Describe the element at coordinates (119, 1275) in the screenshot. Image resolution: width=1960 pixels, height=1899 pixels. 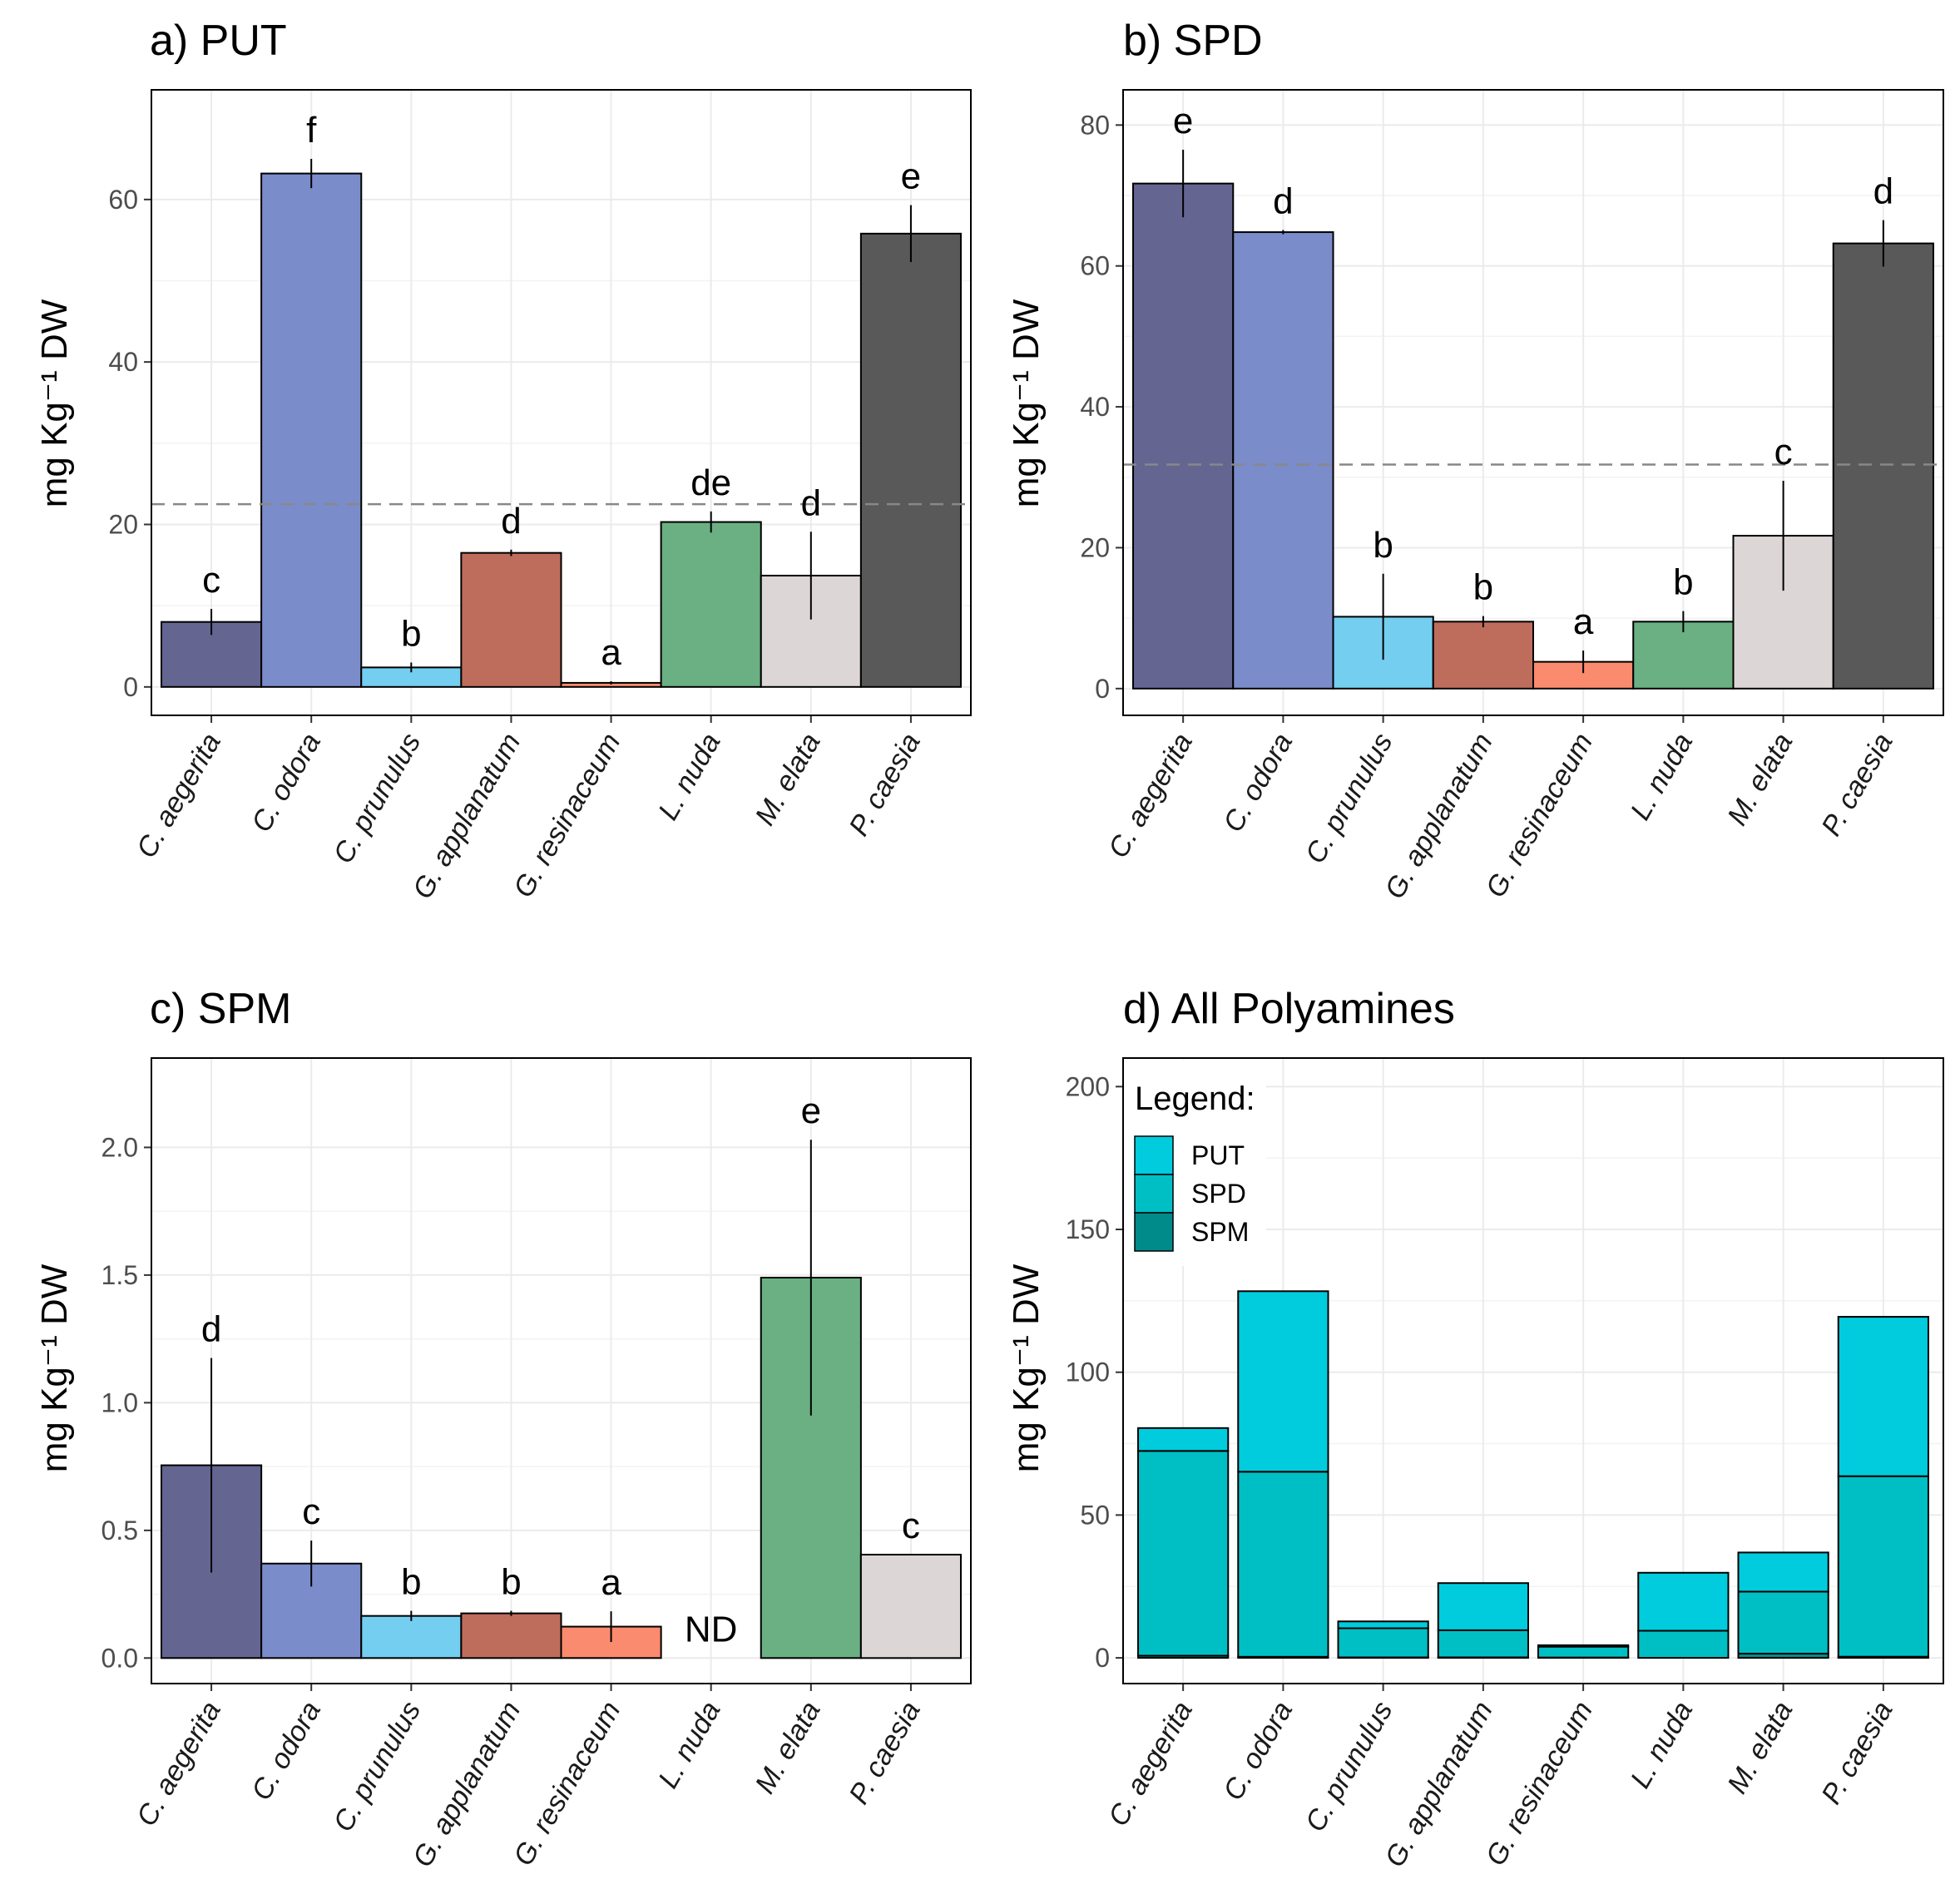
I see `y-tick-label: 1.5` at that location.